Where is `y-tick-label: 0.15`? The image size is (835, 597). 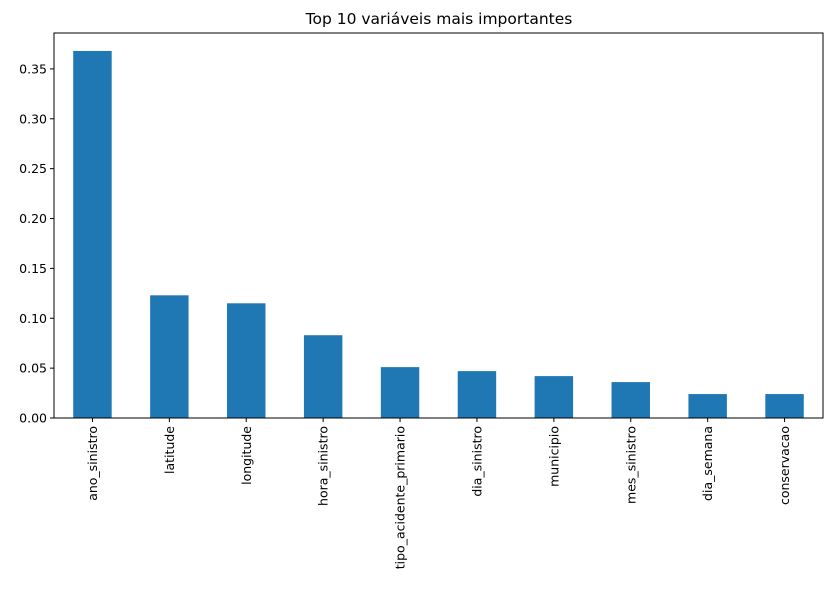
y-tick-label: 0.15 is located at coordinates (33, 268).